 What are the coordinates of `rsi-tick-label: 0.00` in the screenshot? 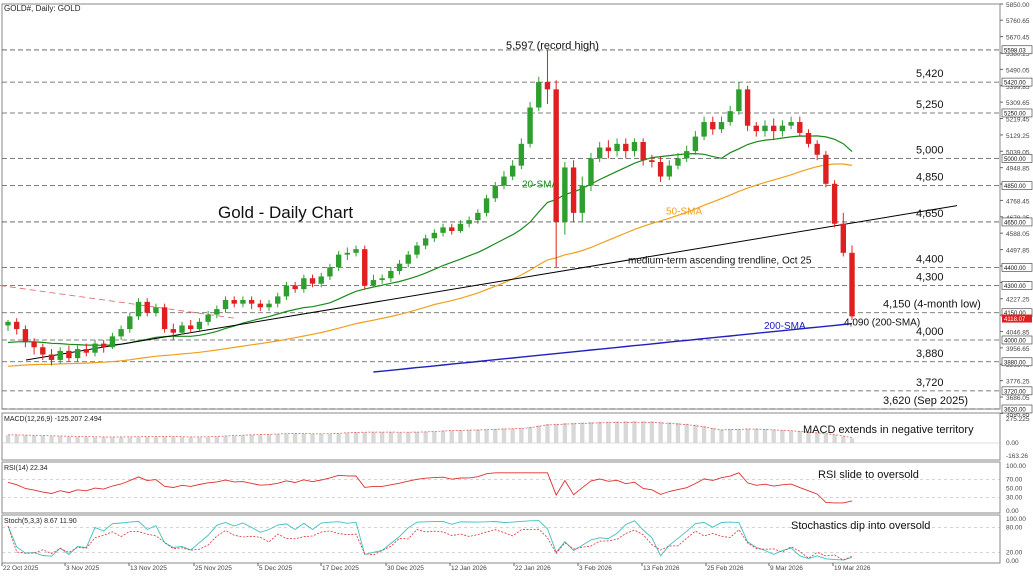 It's located at (1012, 511).